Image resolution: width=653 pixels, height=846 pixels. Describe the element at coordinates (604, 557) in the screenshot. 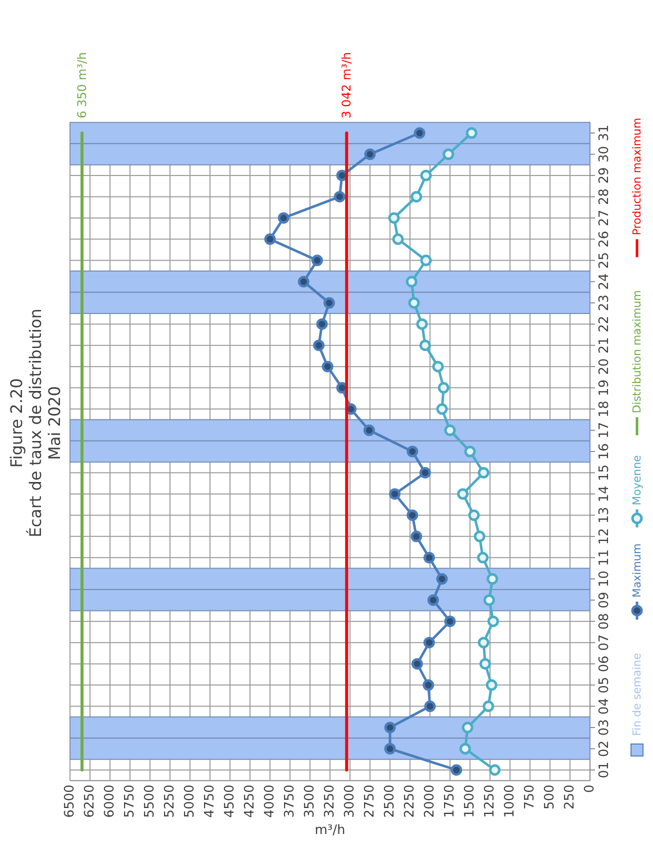

I see `y-tick-label: 11` at that location.